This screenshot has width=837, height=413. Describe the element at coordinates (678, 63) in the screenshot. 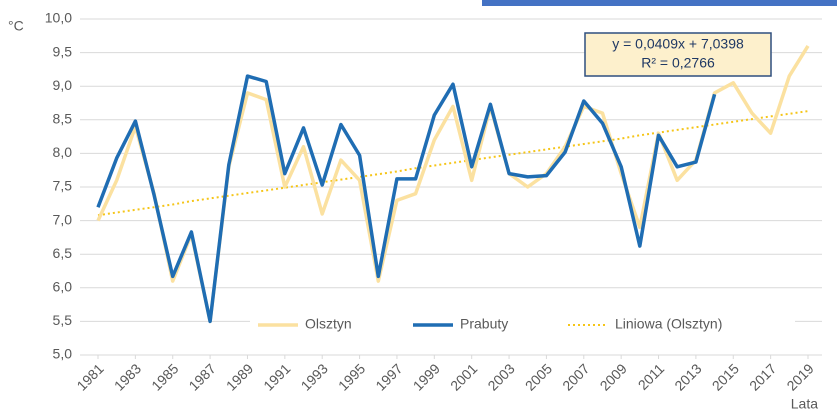

I see `annotation: R² = 0,2766` at that location.